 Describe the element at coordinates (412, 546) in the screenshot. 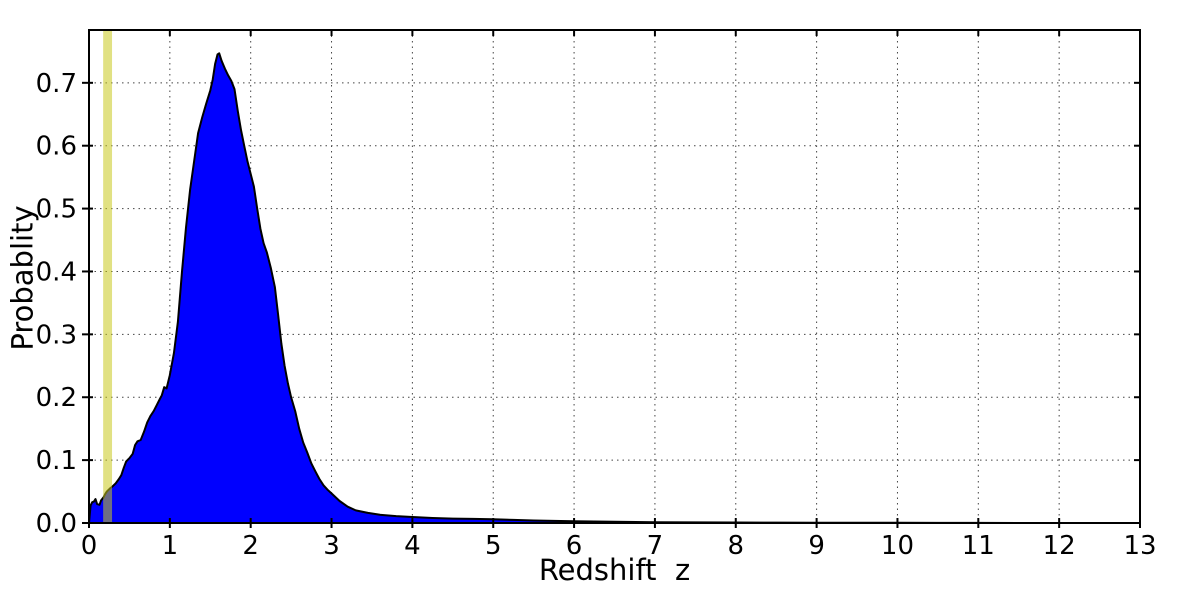

I see `x-tick-label: 4` at that location.